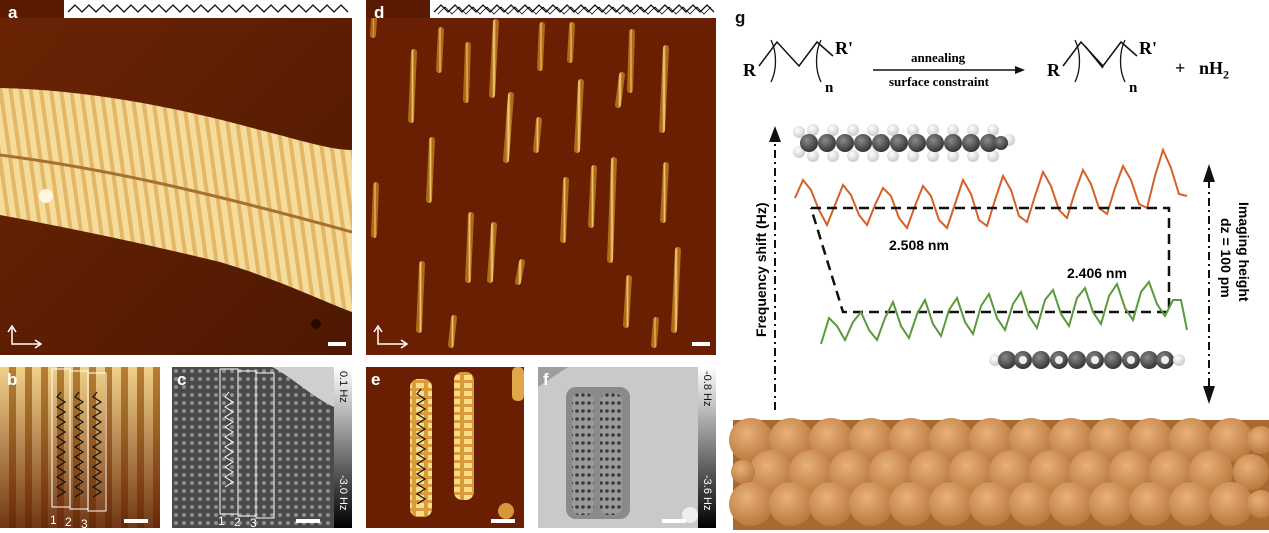 This screenshot has width=1269, height=533. Describe the element at coordinates (999, 474) in the screenshot. I see `copper-surface` at that location.